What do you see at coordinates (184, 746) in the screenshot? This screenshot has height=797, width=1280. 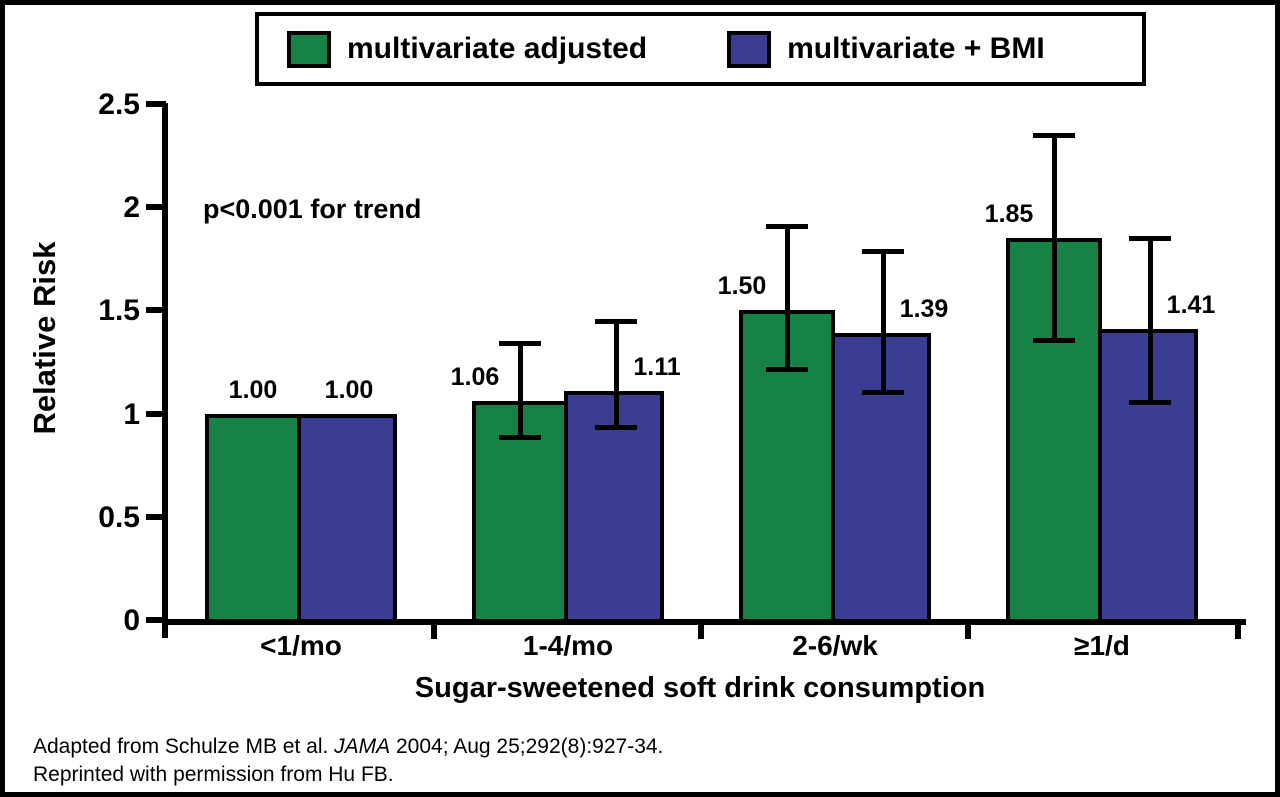 I see `citation-text: Adapted from Schulze MB et al.` at bounding box center [184, 746].